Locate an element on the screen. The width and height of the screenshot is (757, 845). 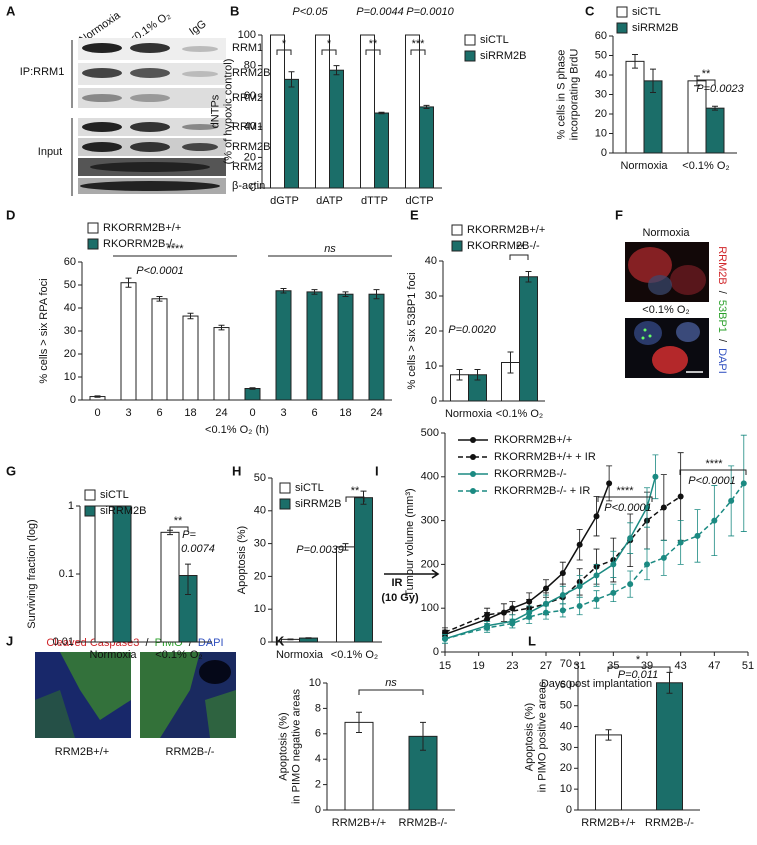
blot-row: RRM2 is located at coordinates (247, 98).